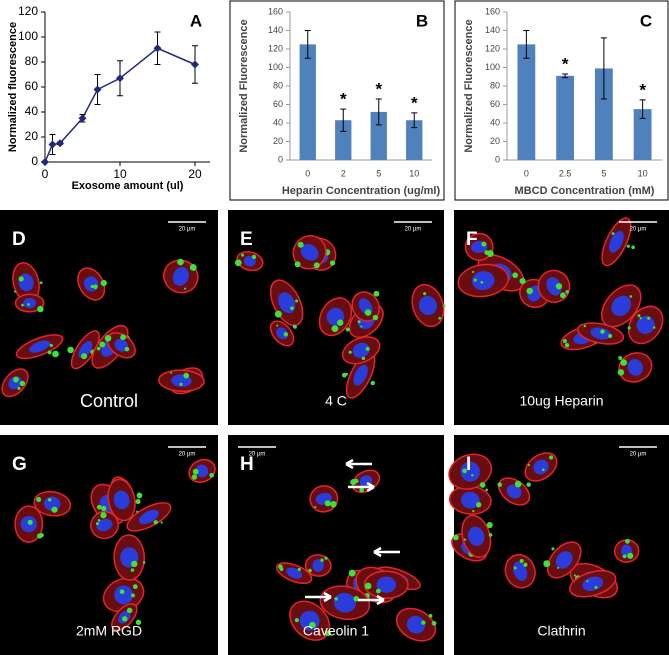 This screenshot has height=655, width=669. What do you see at coordinates (336, 631) in the screenshot?
I see `condition-label: Caveolin 1` at bounding box center [336, 631].